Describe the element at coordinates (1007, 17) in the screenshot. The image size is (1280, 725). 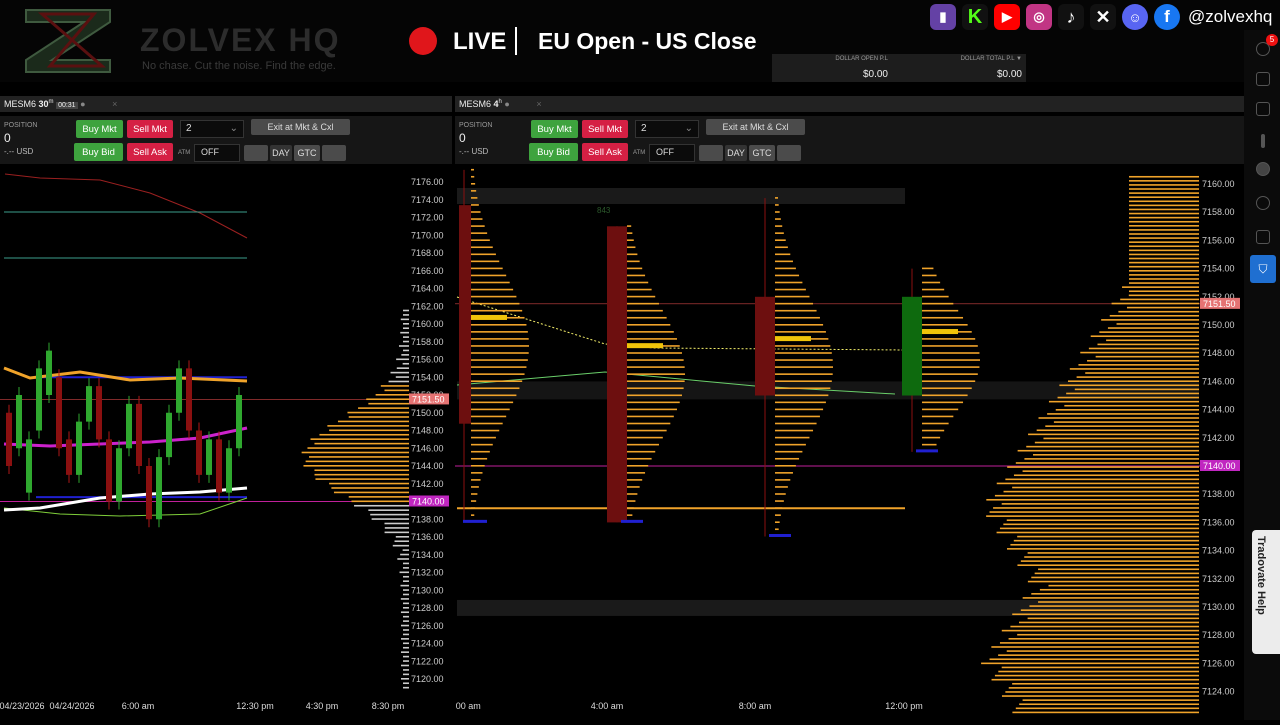
I see `youtube-icon: ▶` at that location.